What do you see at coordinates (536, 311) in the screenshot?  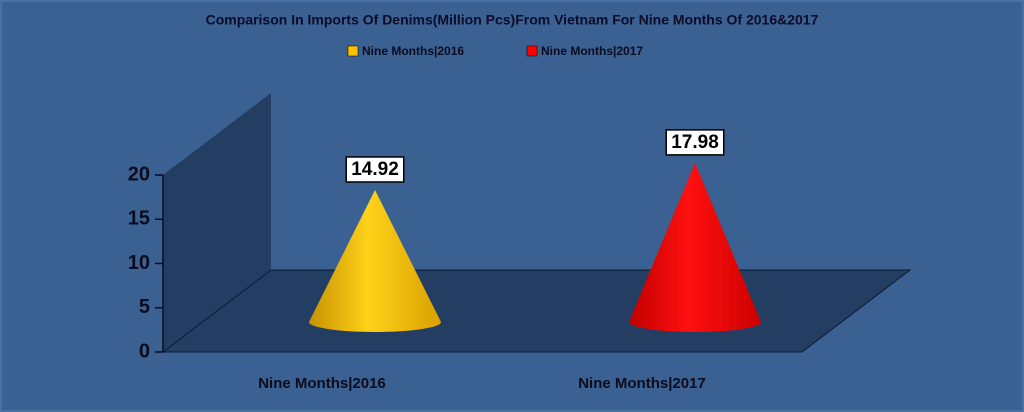 I see `floor` at bounding box center [536, 311].